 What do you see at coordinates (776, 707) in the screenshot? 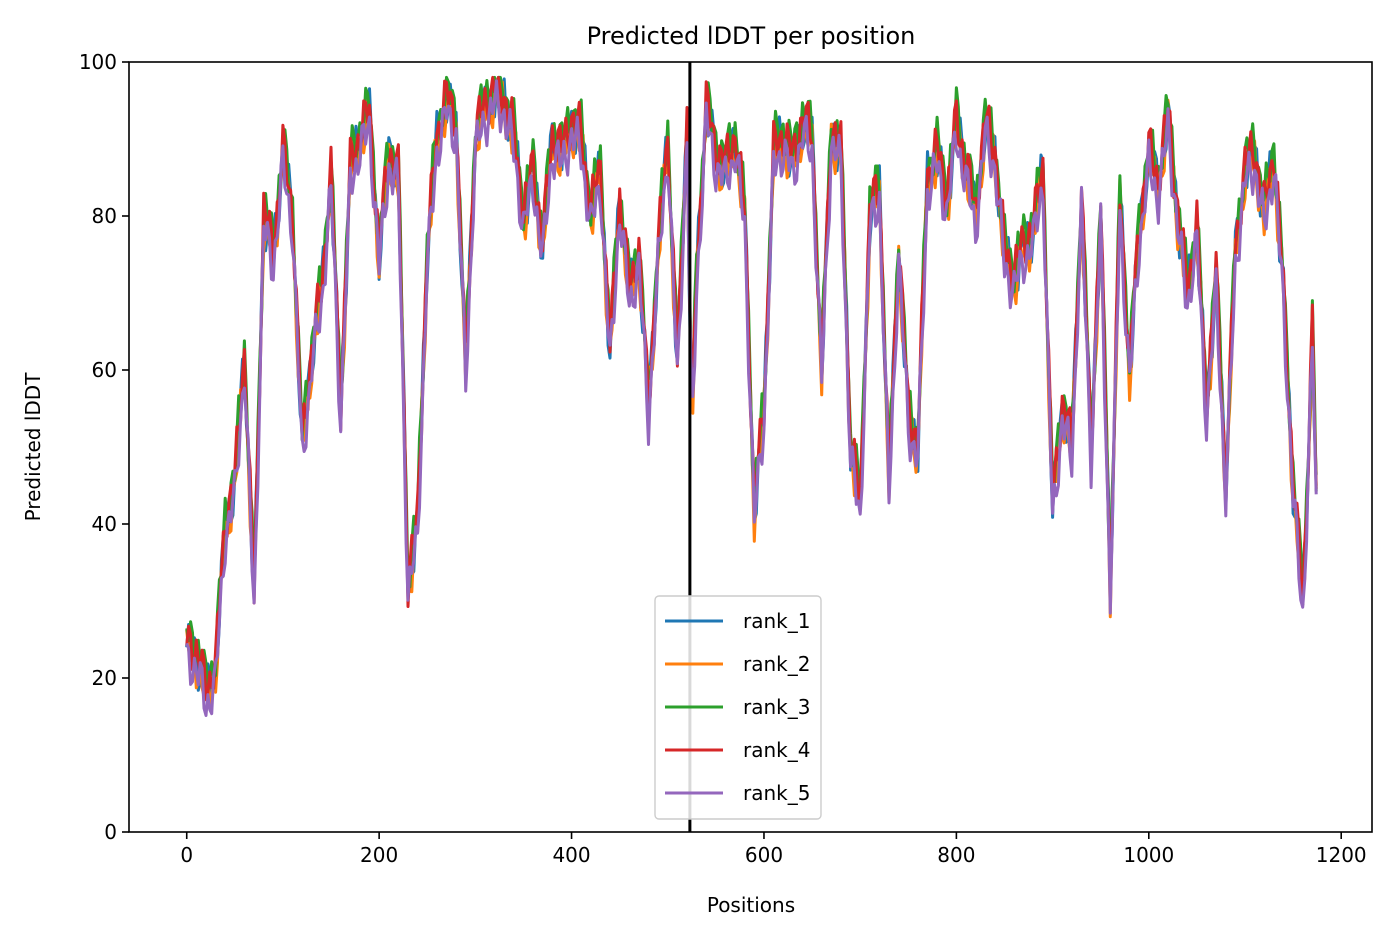
I see `legend-label: rank_3` at bounding box center [776, 707].